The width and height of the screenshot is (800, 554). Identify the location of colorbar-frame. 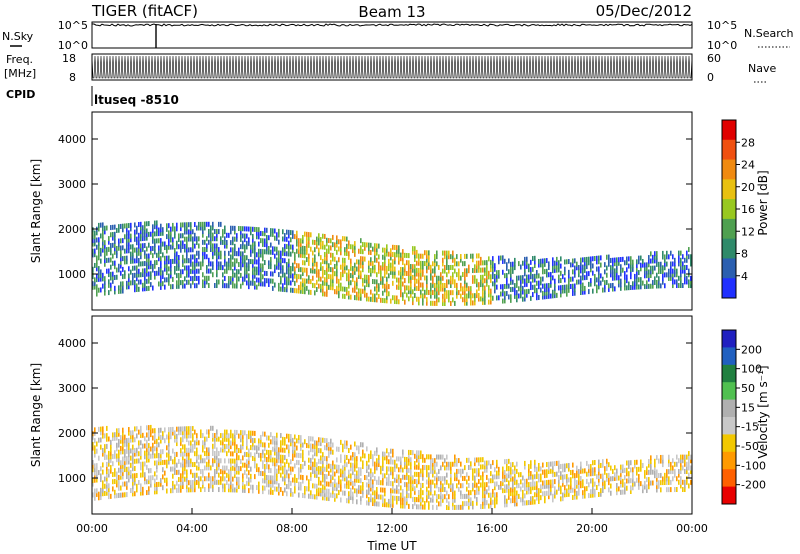
(729, 417).